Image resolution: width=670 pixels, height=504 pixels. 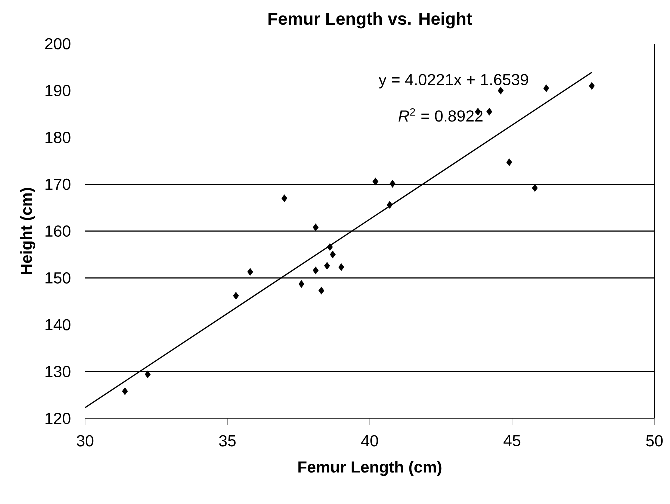 What do you see at coordinates (58, 418) in the screenshot?
I see `y-tick-label: 120` at bounding box center [58, 418].